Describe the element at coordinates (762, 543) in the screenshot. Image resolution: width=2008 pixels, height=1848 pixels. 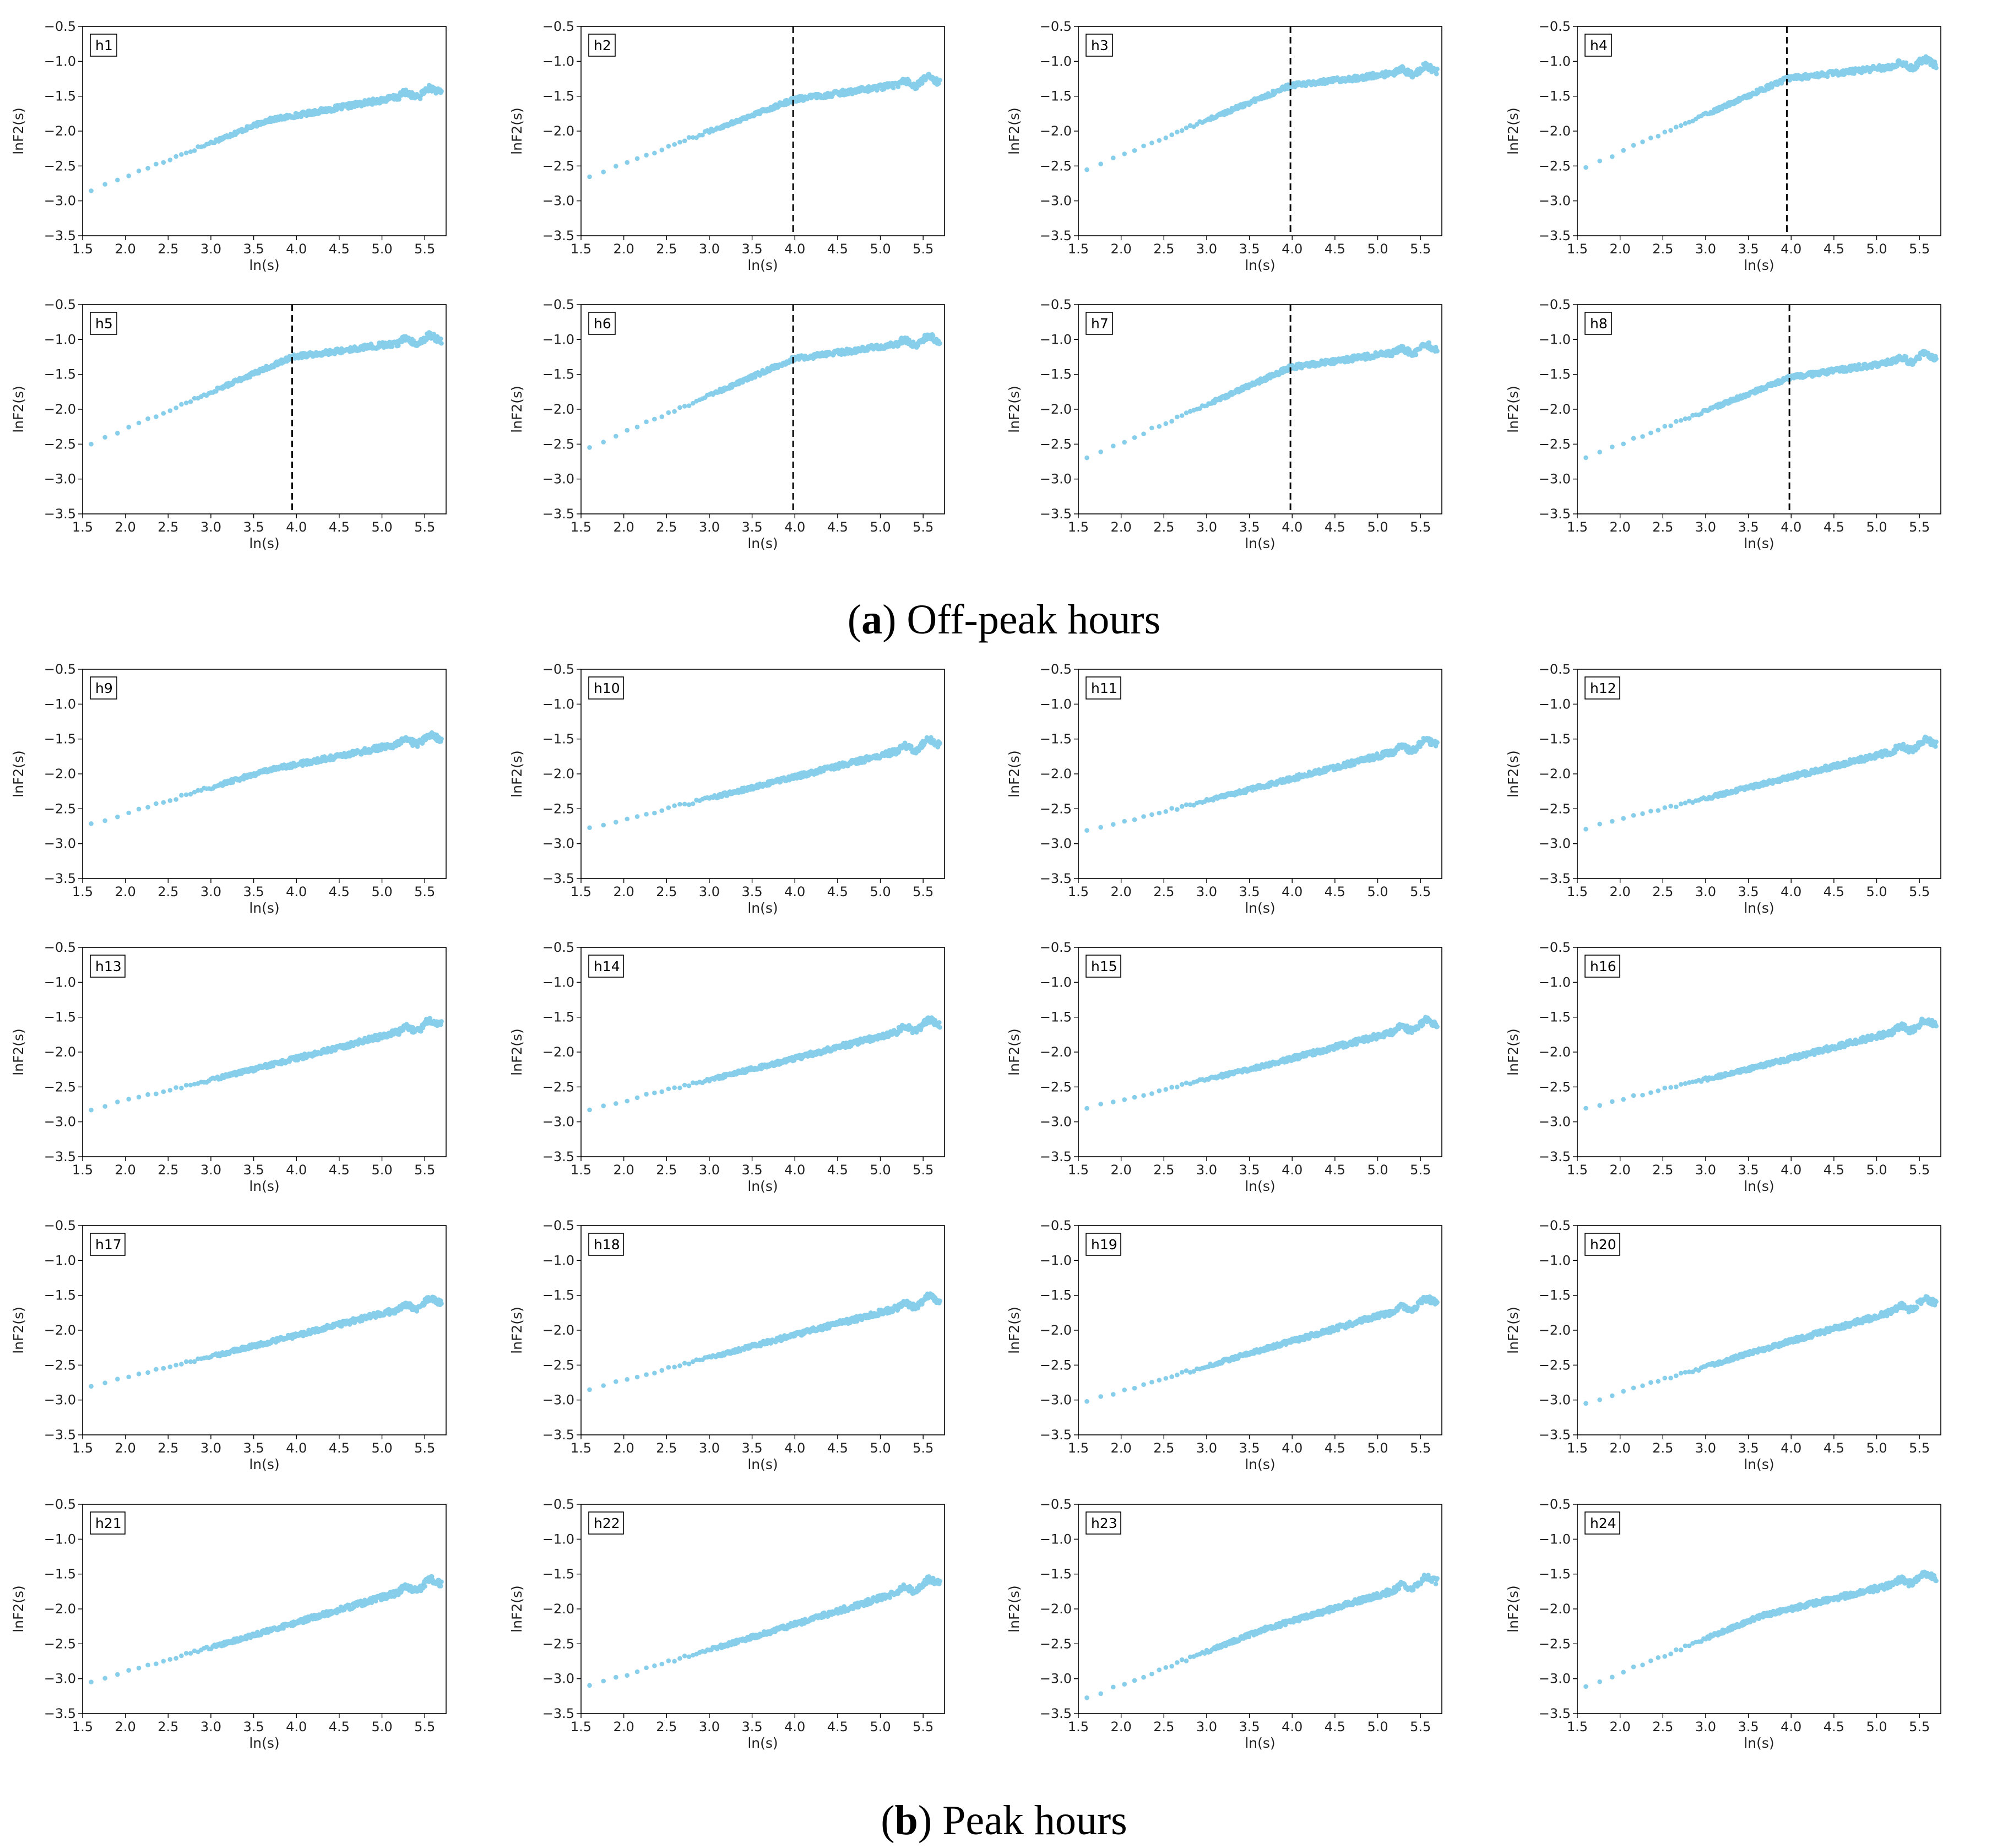
I see `x-axis-label-h6: ln(s)` at that location.